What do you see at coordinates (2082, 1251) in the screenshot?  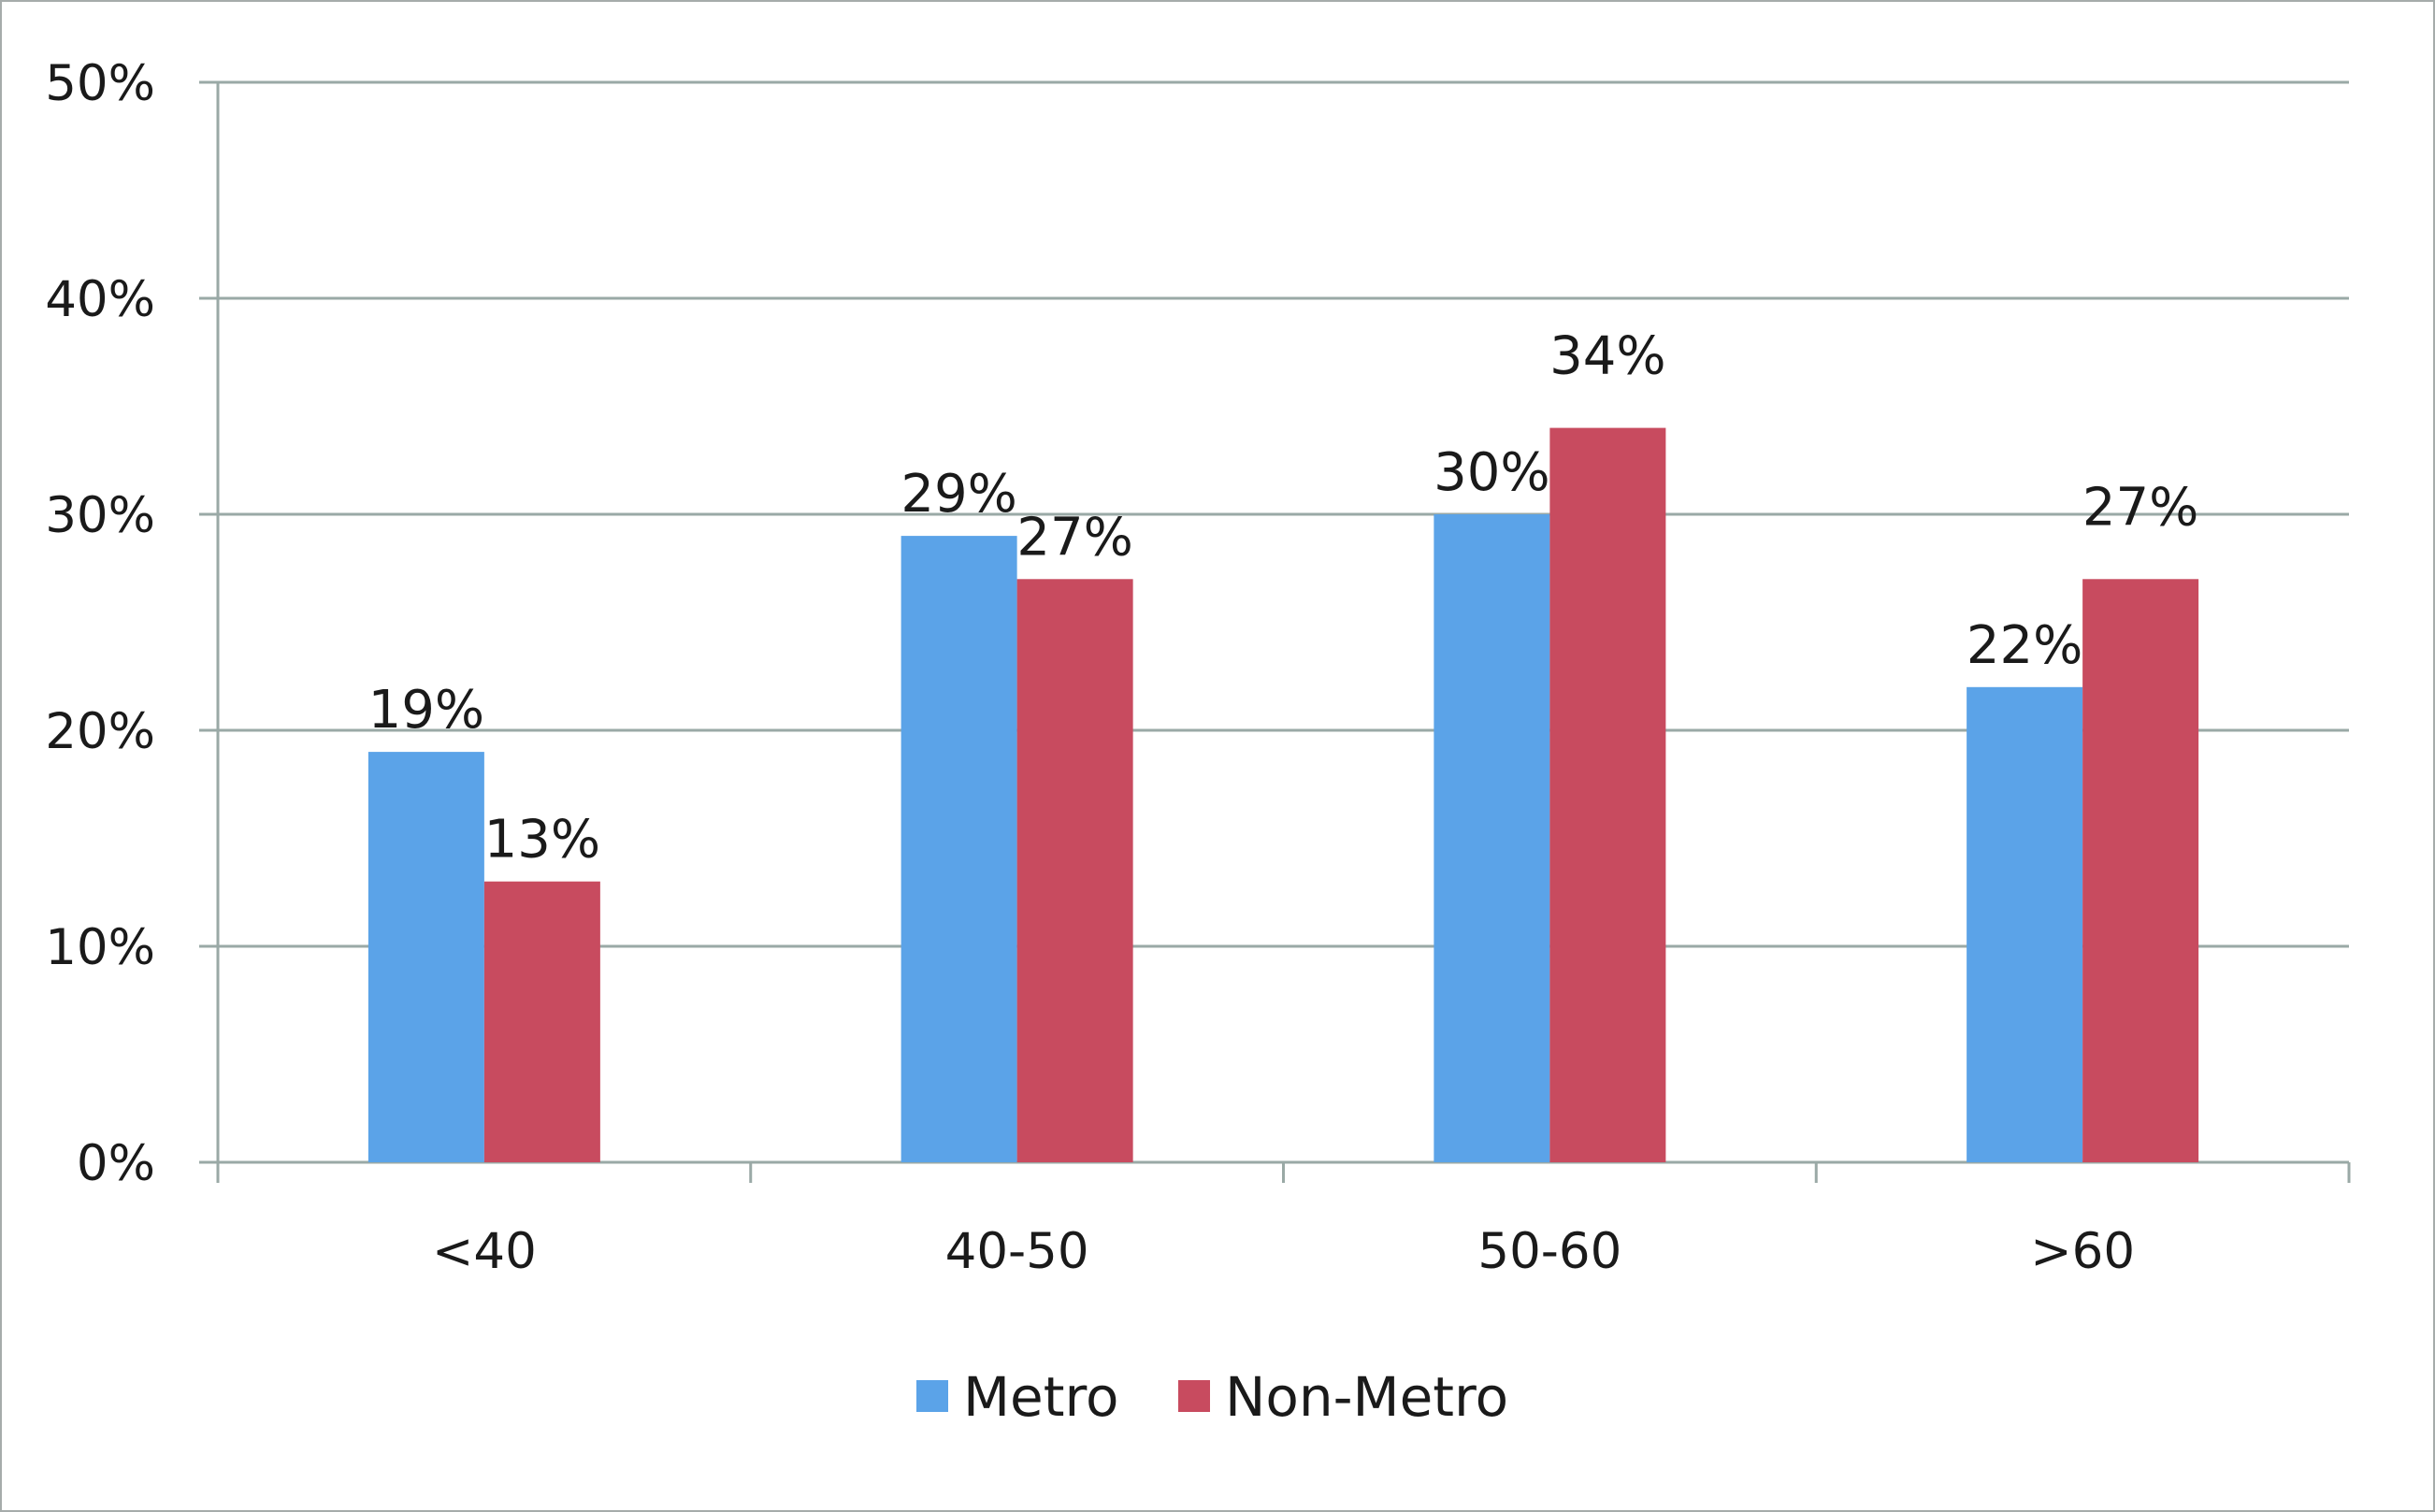 I see `x-tick-label: >60` at bounding box center [2082, 1251].